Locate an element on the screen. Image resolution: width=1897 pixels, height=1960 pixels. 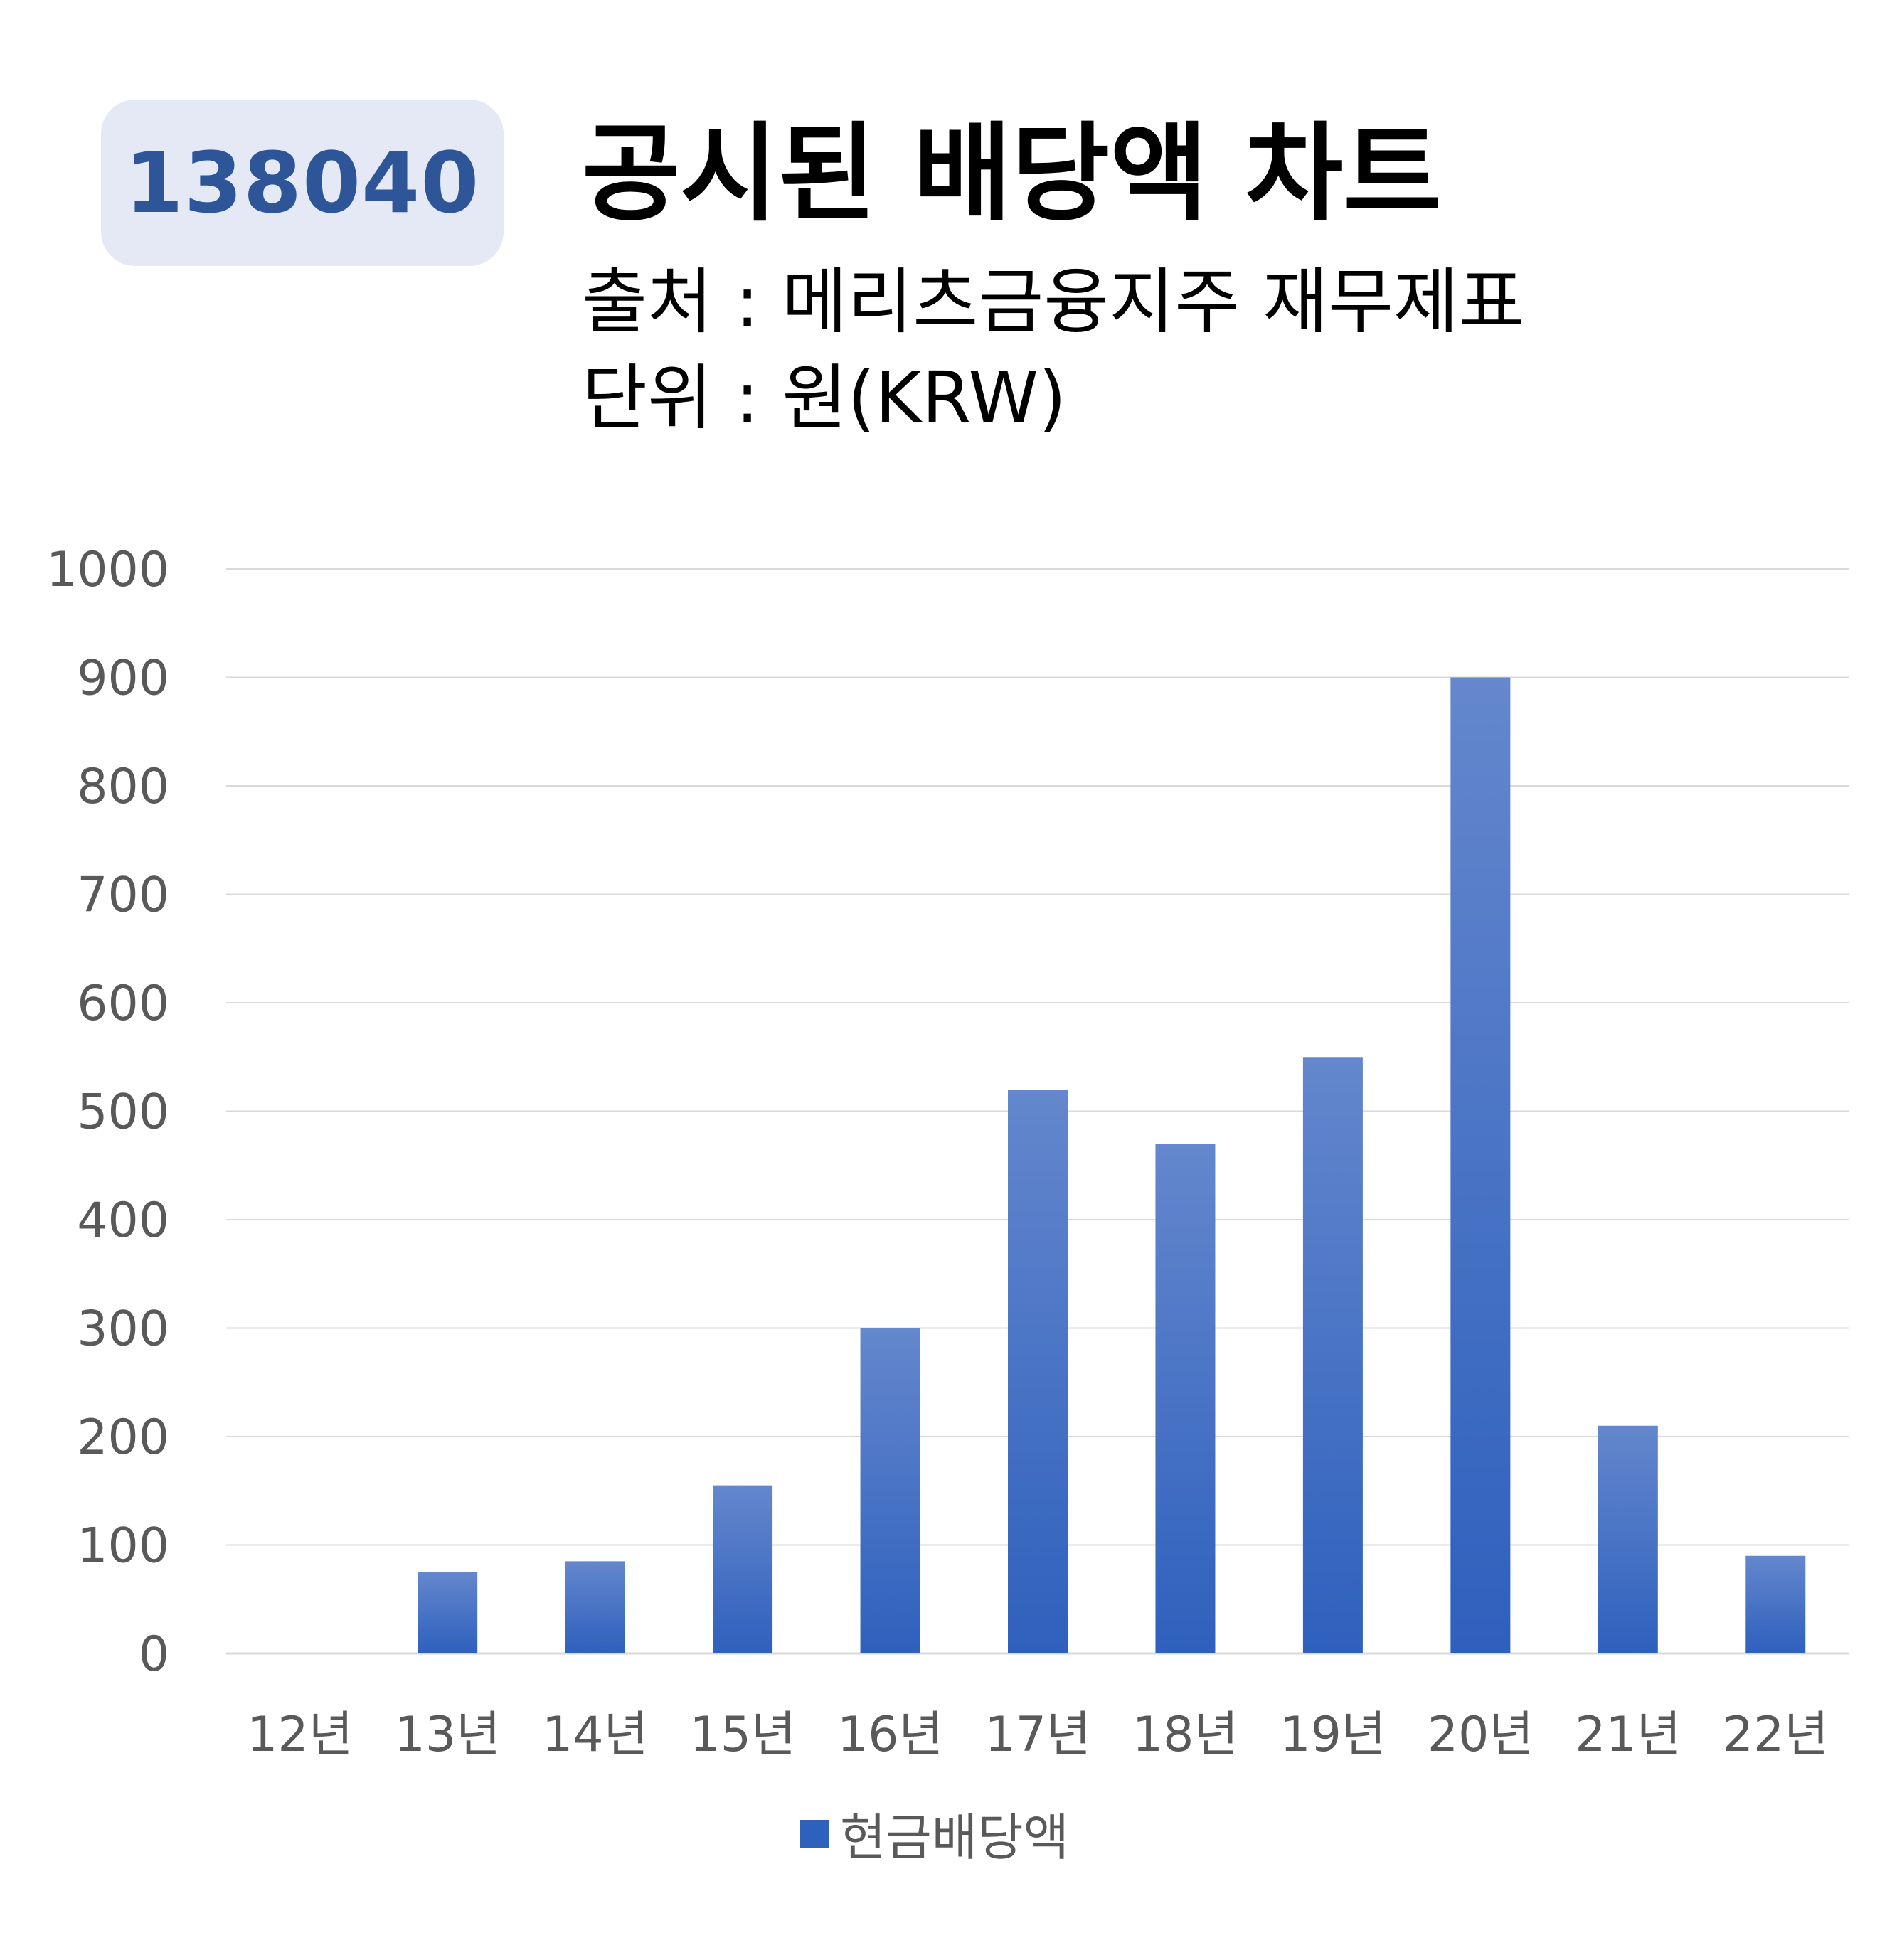
legend: 현금배당액 is located at coordinates (934, 1834).